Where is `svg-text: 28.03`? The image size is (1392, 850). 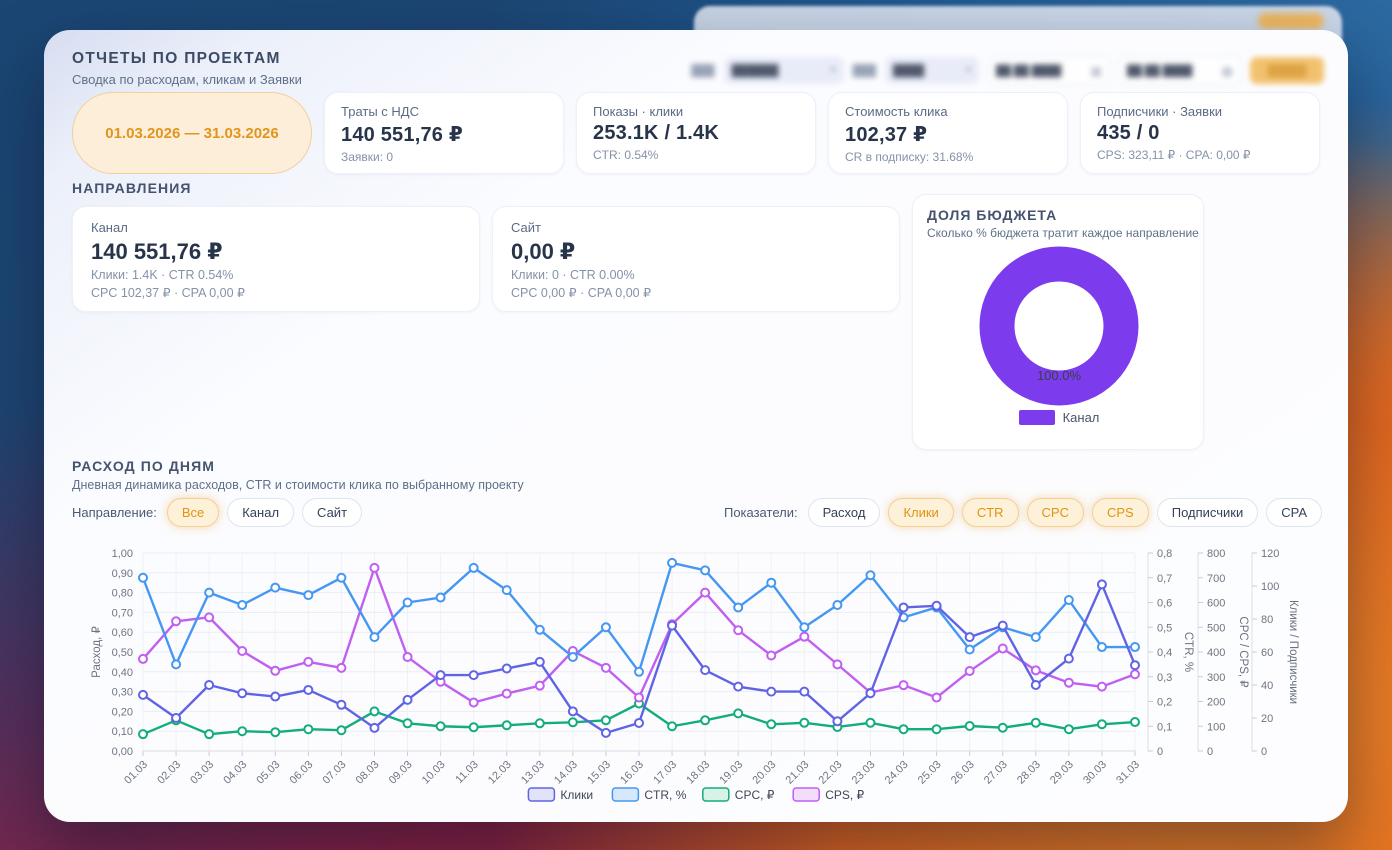
svg-text: 28.03 is located at coordinates (1029, 773).